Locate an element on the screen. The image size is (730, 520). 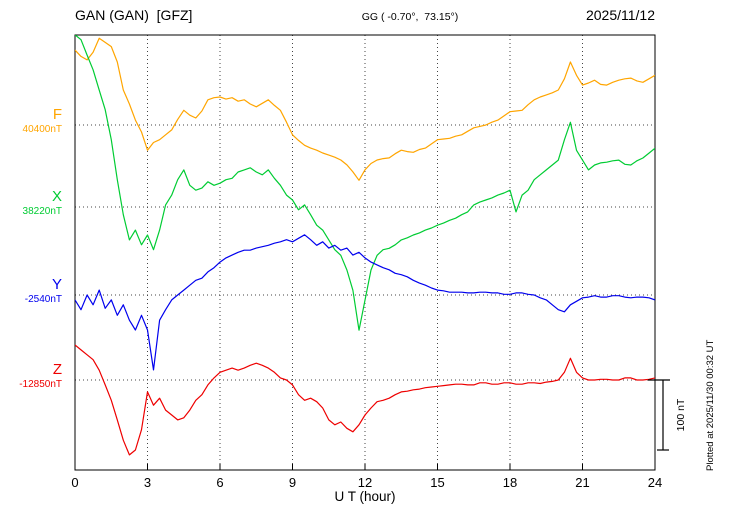
channel-letter-f: F is located at coordinates (57, 114).